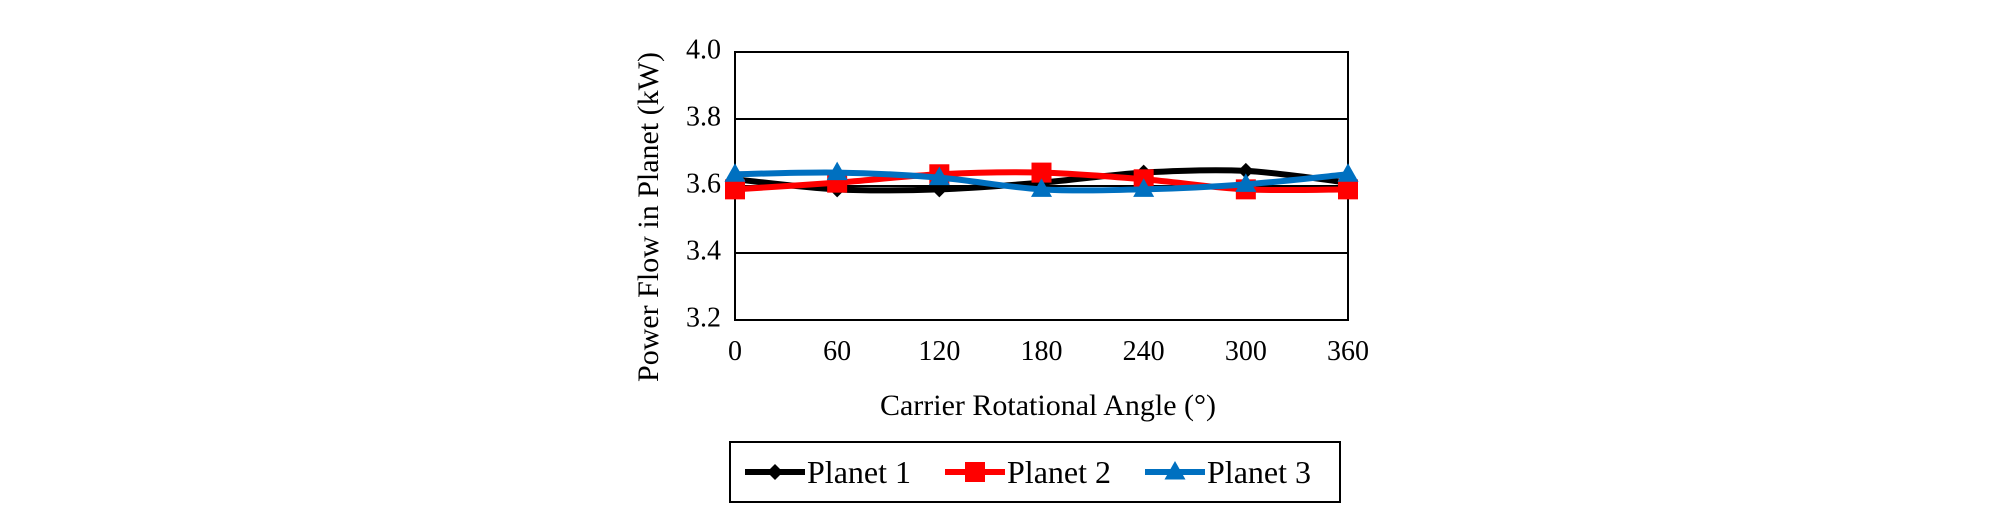  What do you see at coordinates (837, 351) in the screenshot?
I see `x-tick-label: 60` at bounding box center [837, 351].